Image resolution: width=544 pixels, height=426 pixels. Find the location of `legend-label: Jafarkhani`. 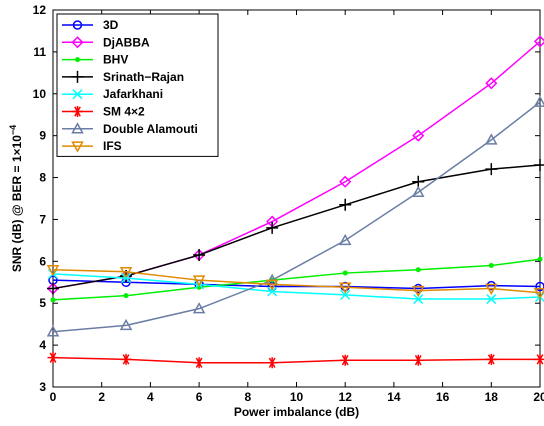

legend-label: Jafarkhani is located at coordinates (133, 94).